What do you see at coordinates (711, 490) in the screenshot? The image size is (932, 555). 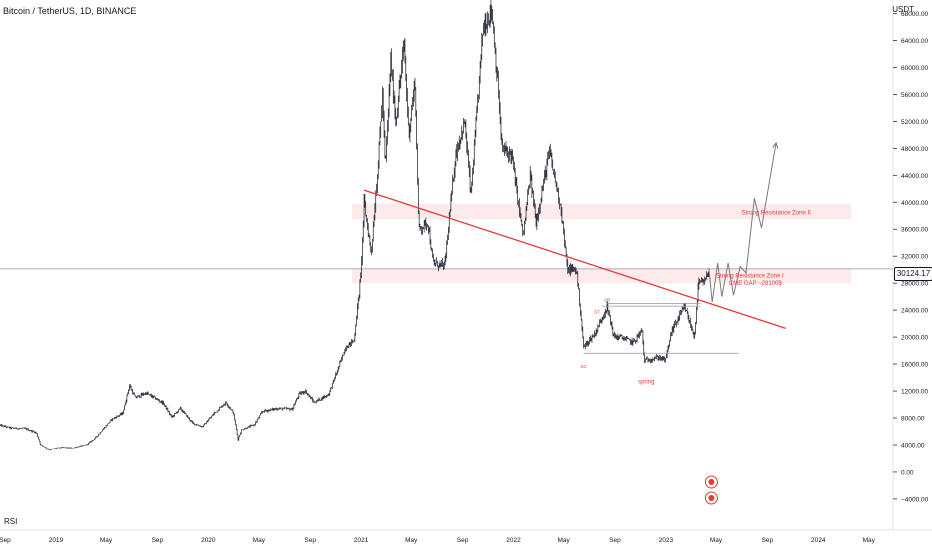 I see `chart-icons` at bounding box center [711, 490].